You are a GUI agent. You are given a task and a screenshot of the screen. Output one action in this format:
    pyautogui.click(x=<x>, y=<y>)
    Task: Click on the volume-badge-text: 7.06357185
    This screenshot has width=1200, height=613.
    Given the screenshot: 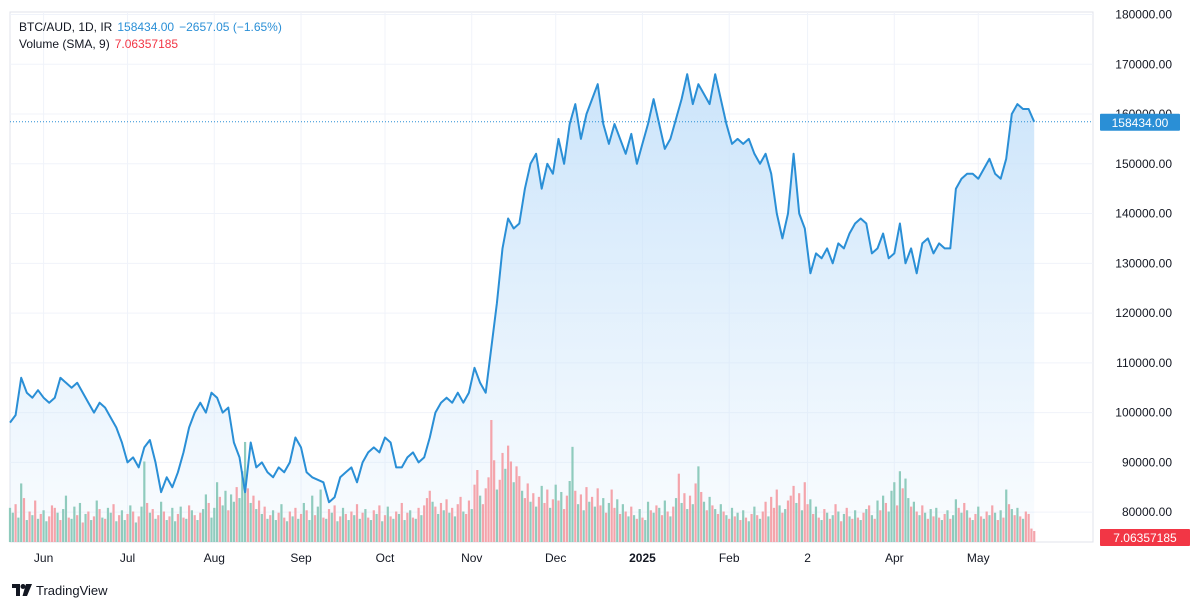 What is the action you would take?
    pyautogui.click(x=1145, y=538)
    